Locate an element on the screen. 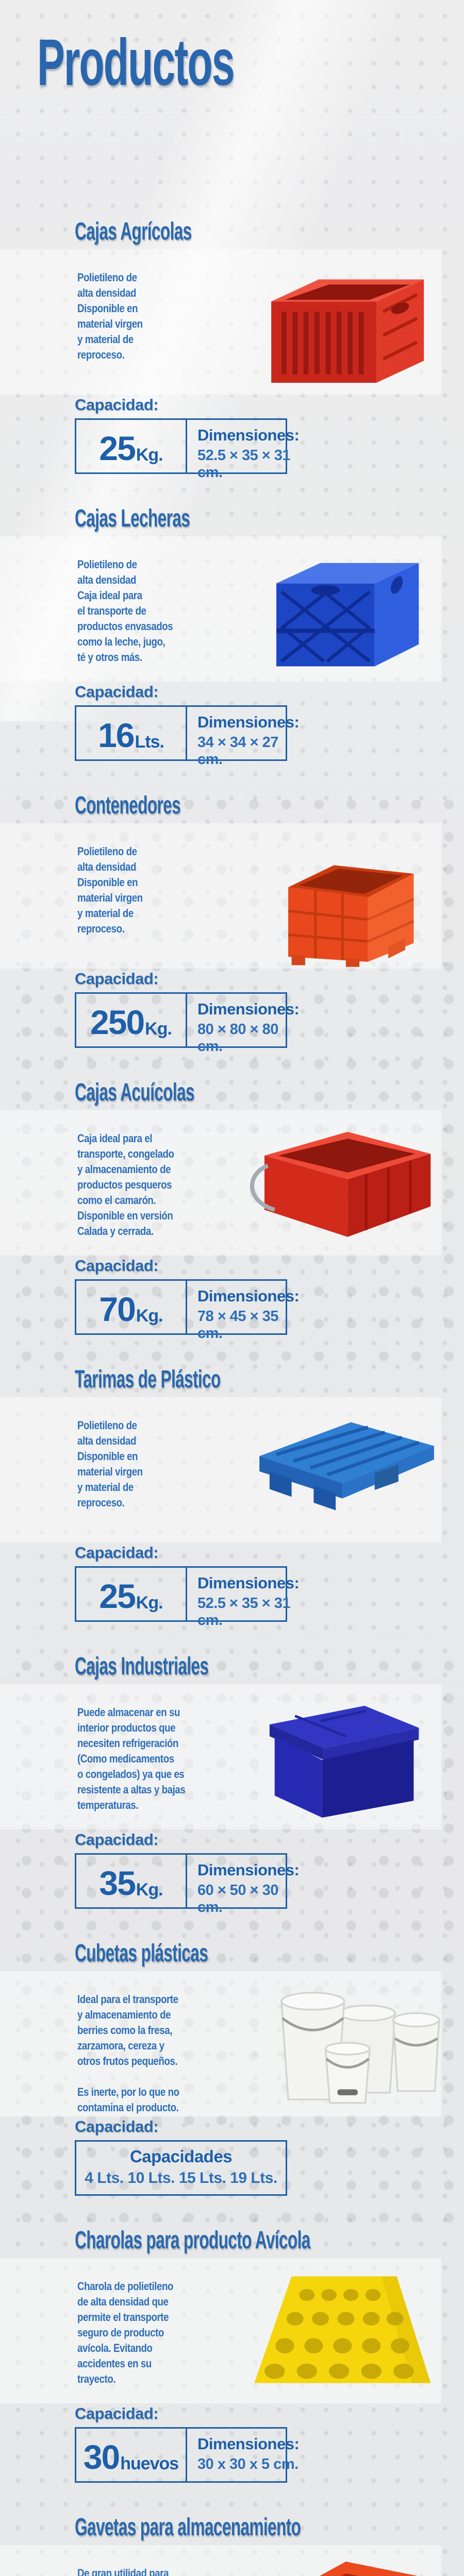 The width and height of the screenshot is (464, 2576). product-photo-gavetas-almacenamiento is located at coordinates (341, 2557).